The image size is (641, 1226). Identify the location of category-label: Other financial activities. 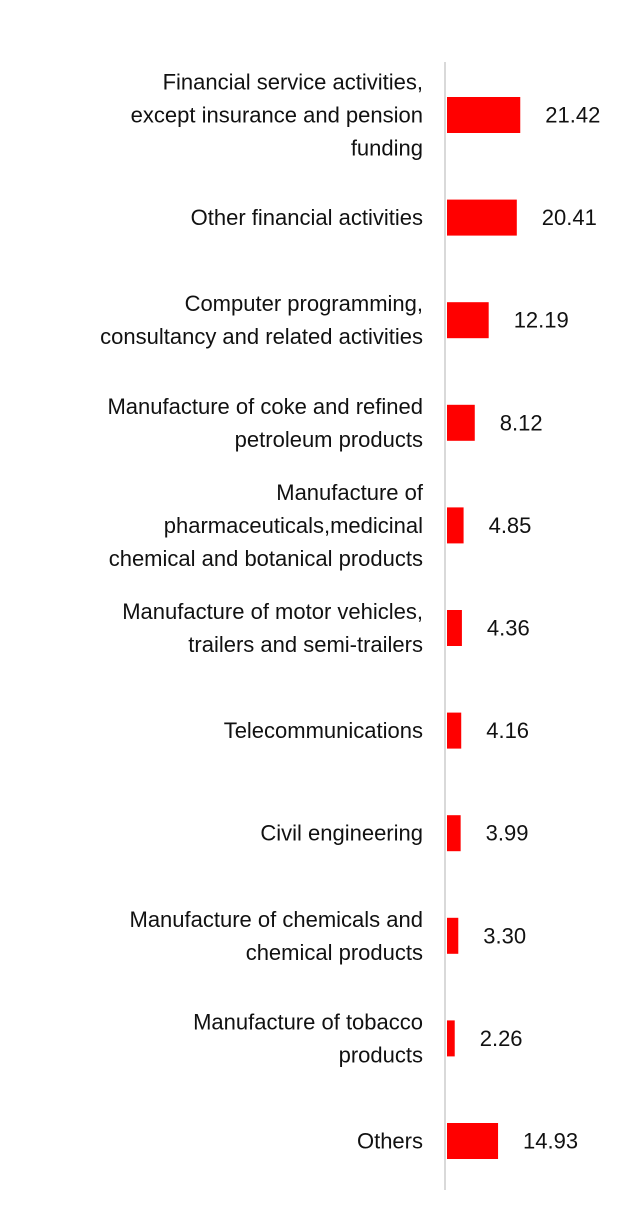
(307, 217).